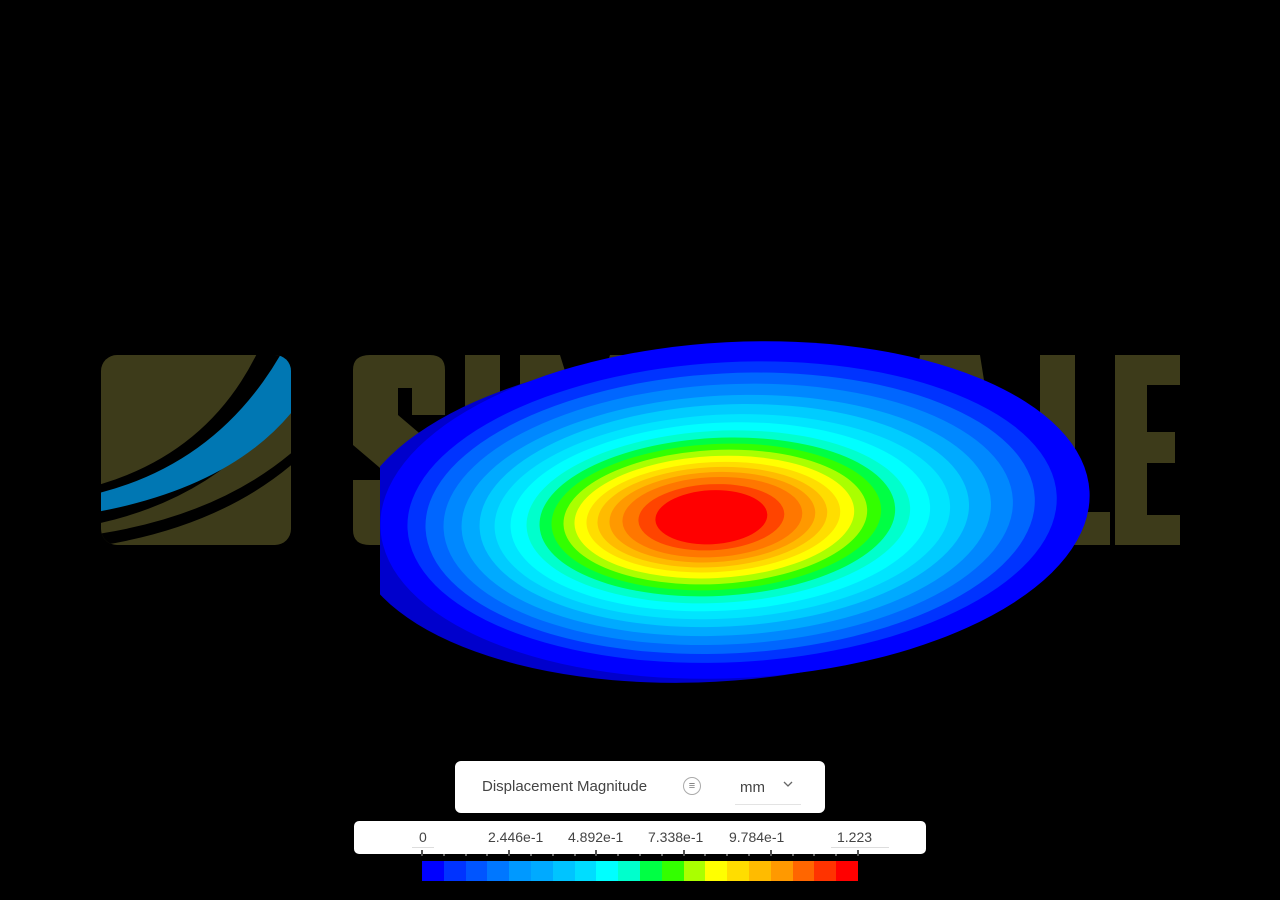 This screenshot has height=900, width=1280. Describe the element at coordinates (752, 787) in the screenshot. I see `unit-value: mm` at that location.